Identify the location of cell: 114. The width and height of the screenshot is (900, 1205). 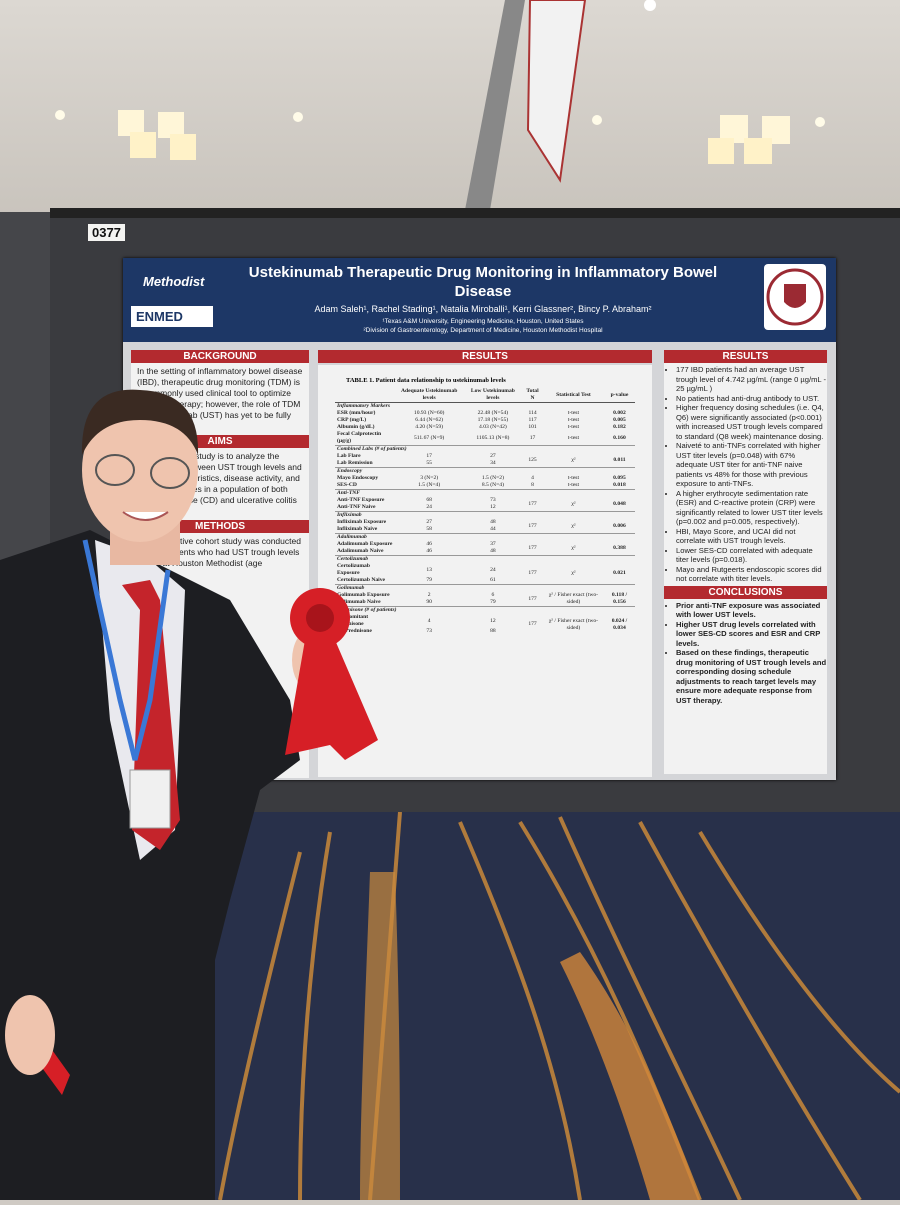
(532, 413).